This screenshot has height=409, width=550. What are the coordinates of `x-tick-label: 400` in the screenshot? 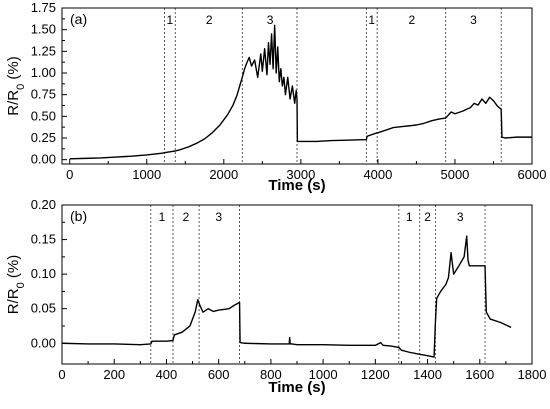 It's located at (167, 374).